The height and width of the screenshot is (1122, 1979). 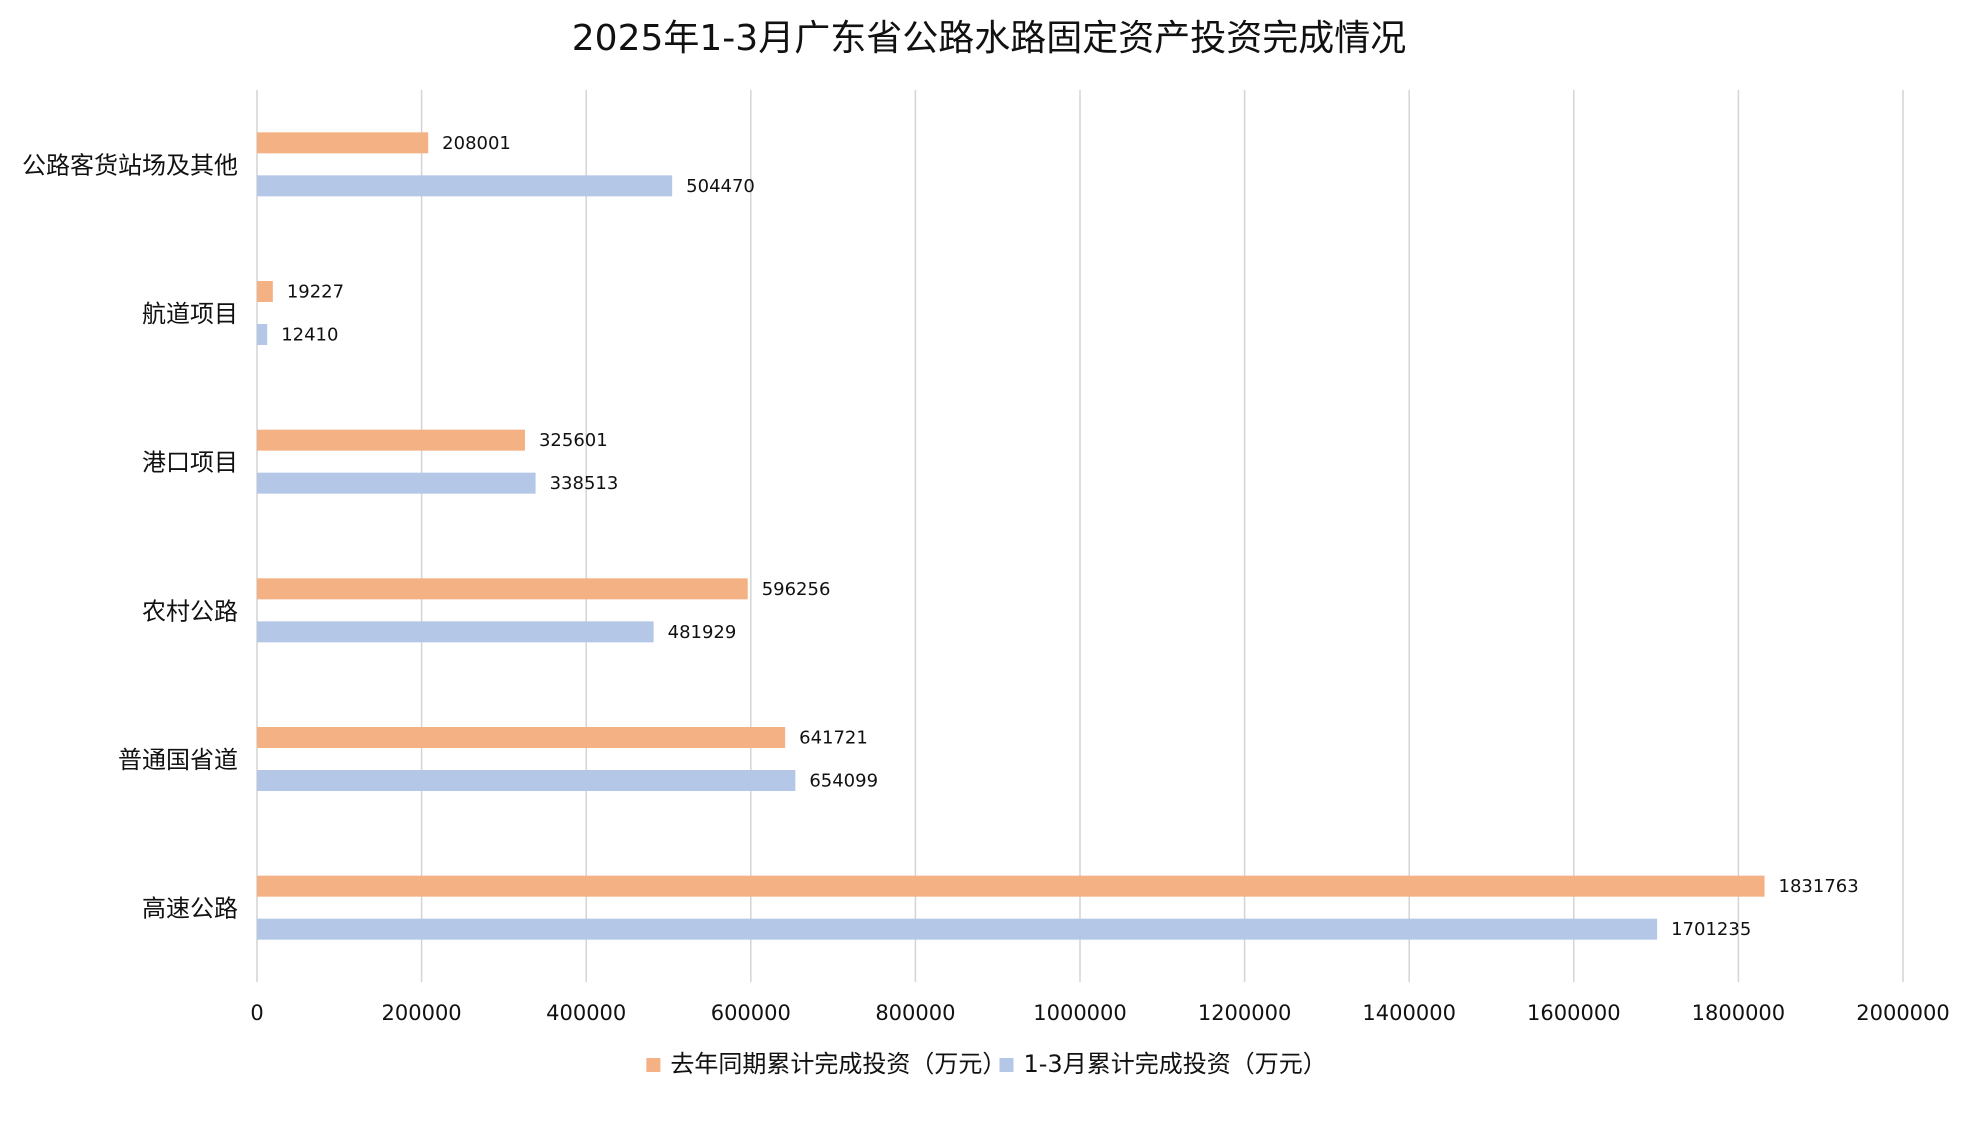 I want to click on legend: 去年同期累计完成投资（万元） 1-3月累计完成投资（万元）, so click(x=986, y=1064).